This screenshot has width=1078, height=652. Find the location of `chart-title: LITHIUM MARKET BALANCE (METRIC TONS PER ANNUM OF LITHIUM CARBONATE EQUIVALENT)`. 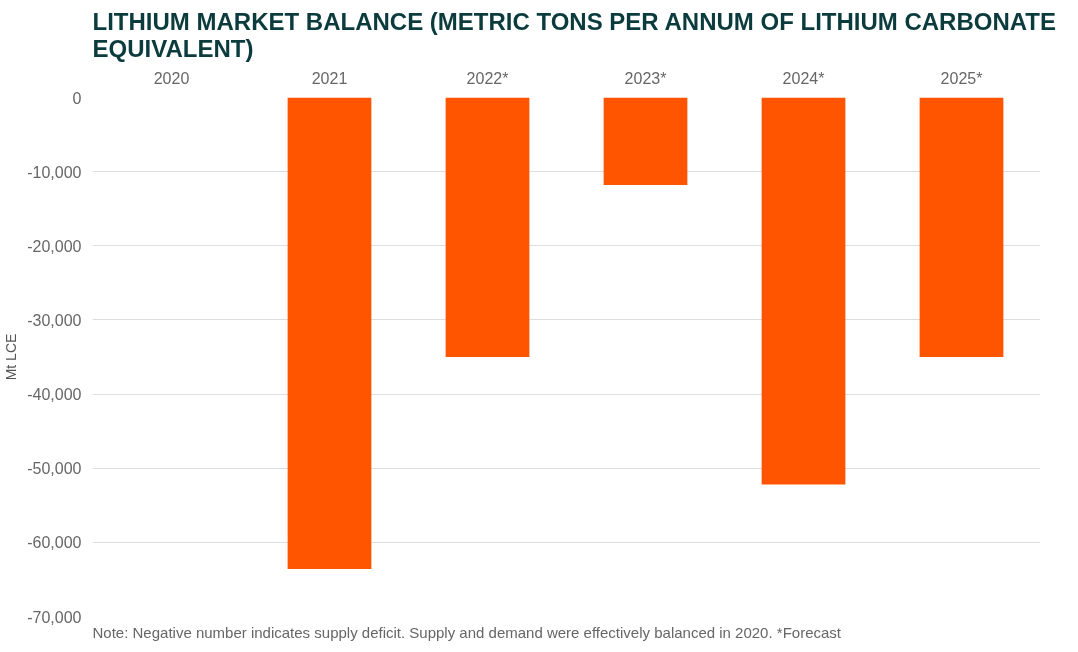

chart-title: LITHIUM MARKET BALANCE (METRIC TONS PER ANNUM OF LITHIUM CARBONATE EQUIVALENT) is located at coordinates (574, 34).